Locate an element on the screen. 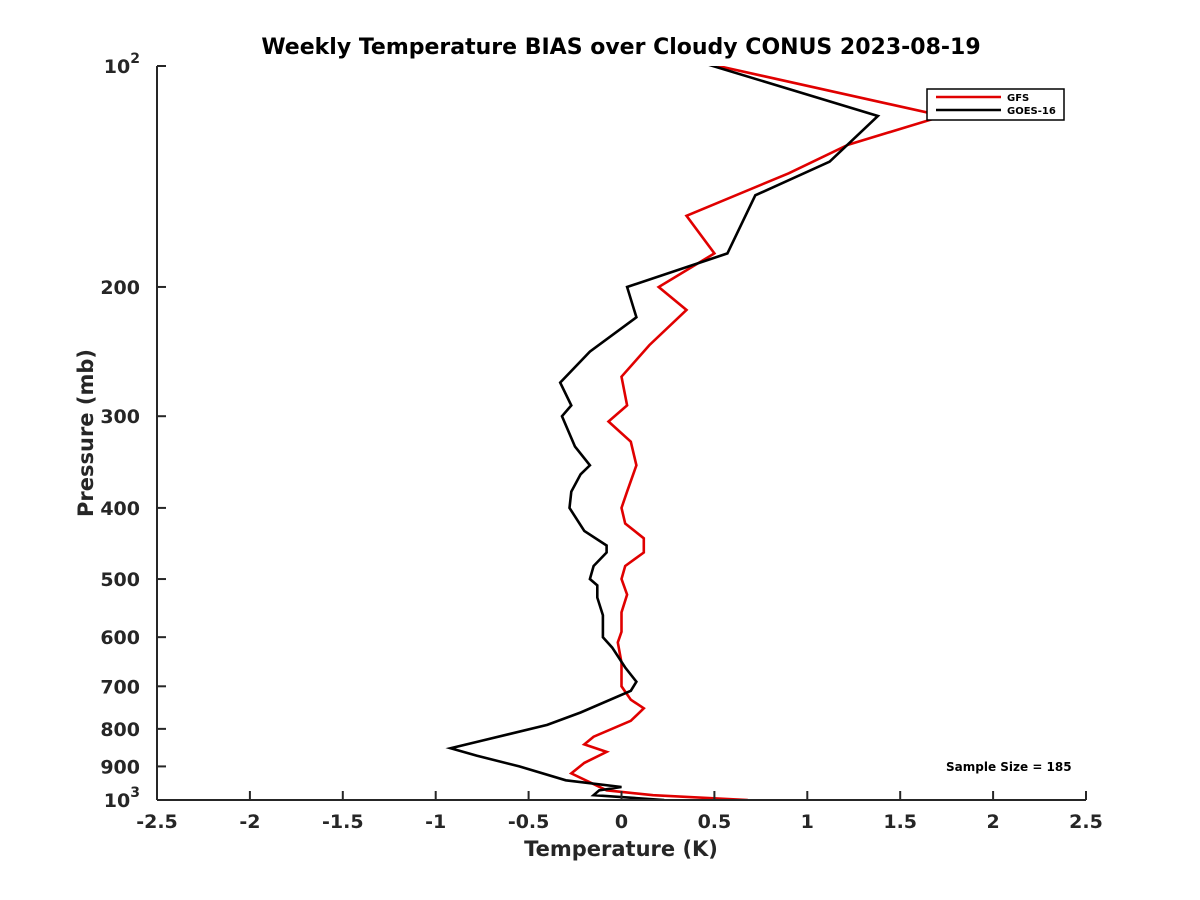  y-tick-label: 10² is located at coordinates (122, 64).